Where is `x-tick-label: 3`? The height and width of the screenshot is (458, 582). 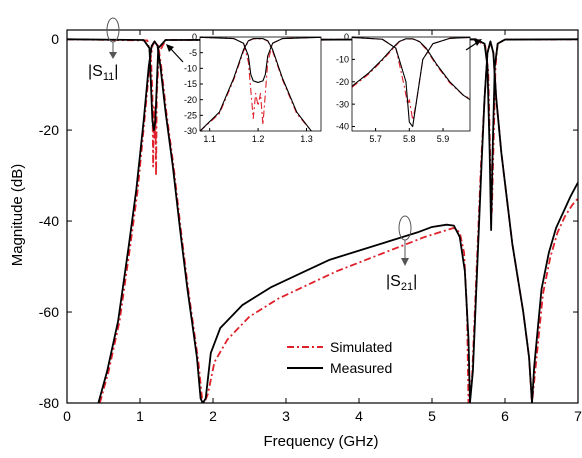
x-tick-label: 3 is located at coordinates (286, 416).